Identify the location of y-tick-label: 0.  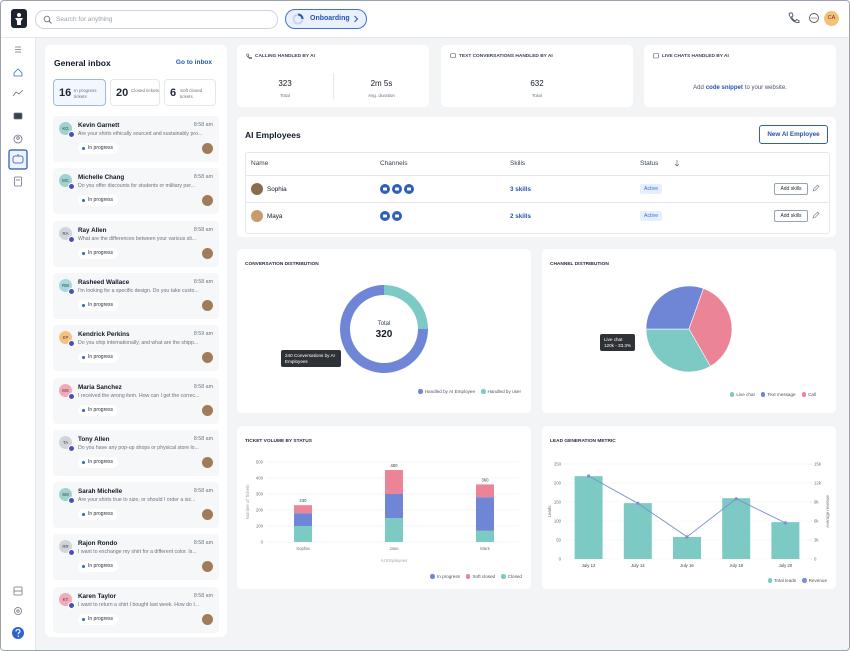
(560, 559).